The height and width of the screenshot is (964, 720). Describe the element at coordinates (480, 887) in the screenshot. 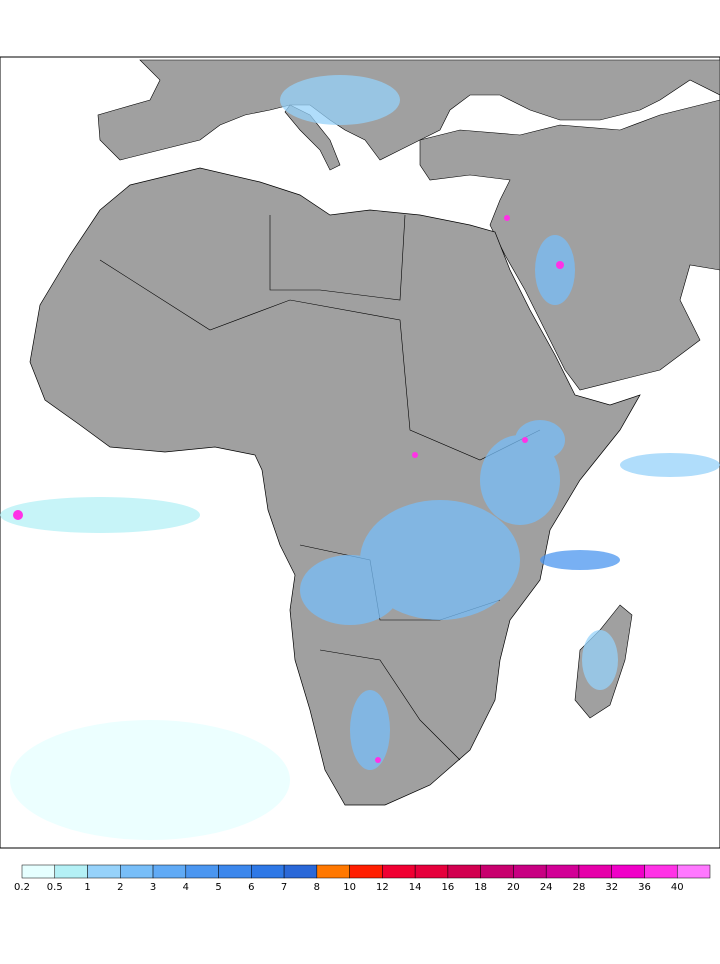

I see `colorbar-label: 18` at that location.